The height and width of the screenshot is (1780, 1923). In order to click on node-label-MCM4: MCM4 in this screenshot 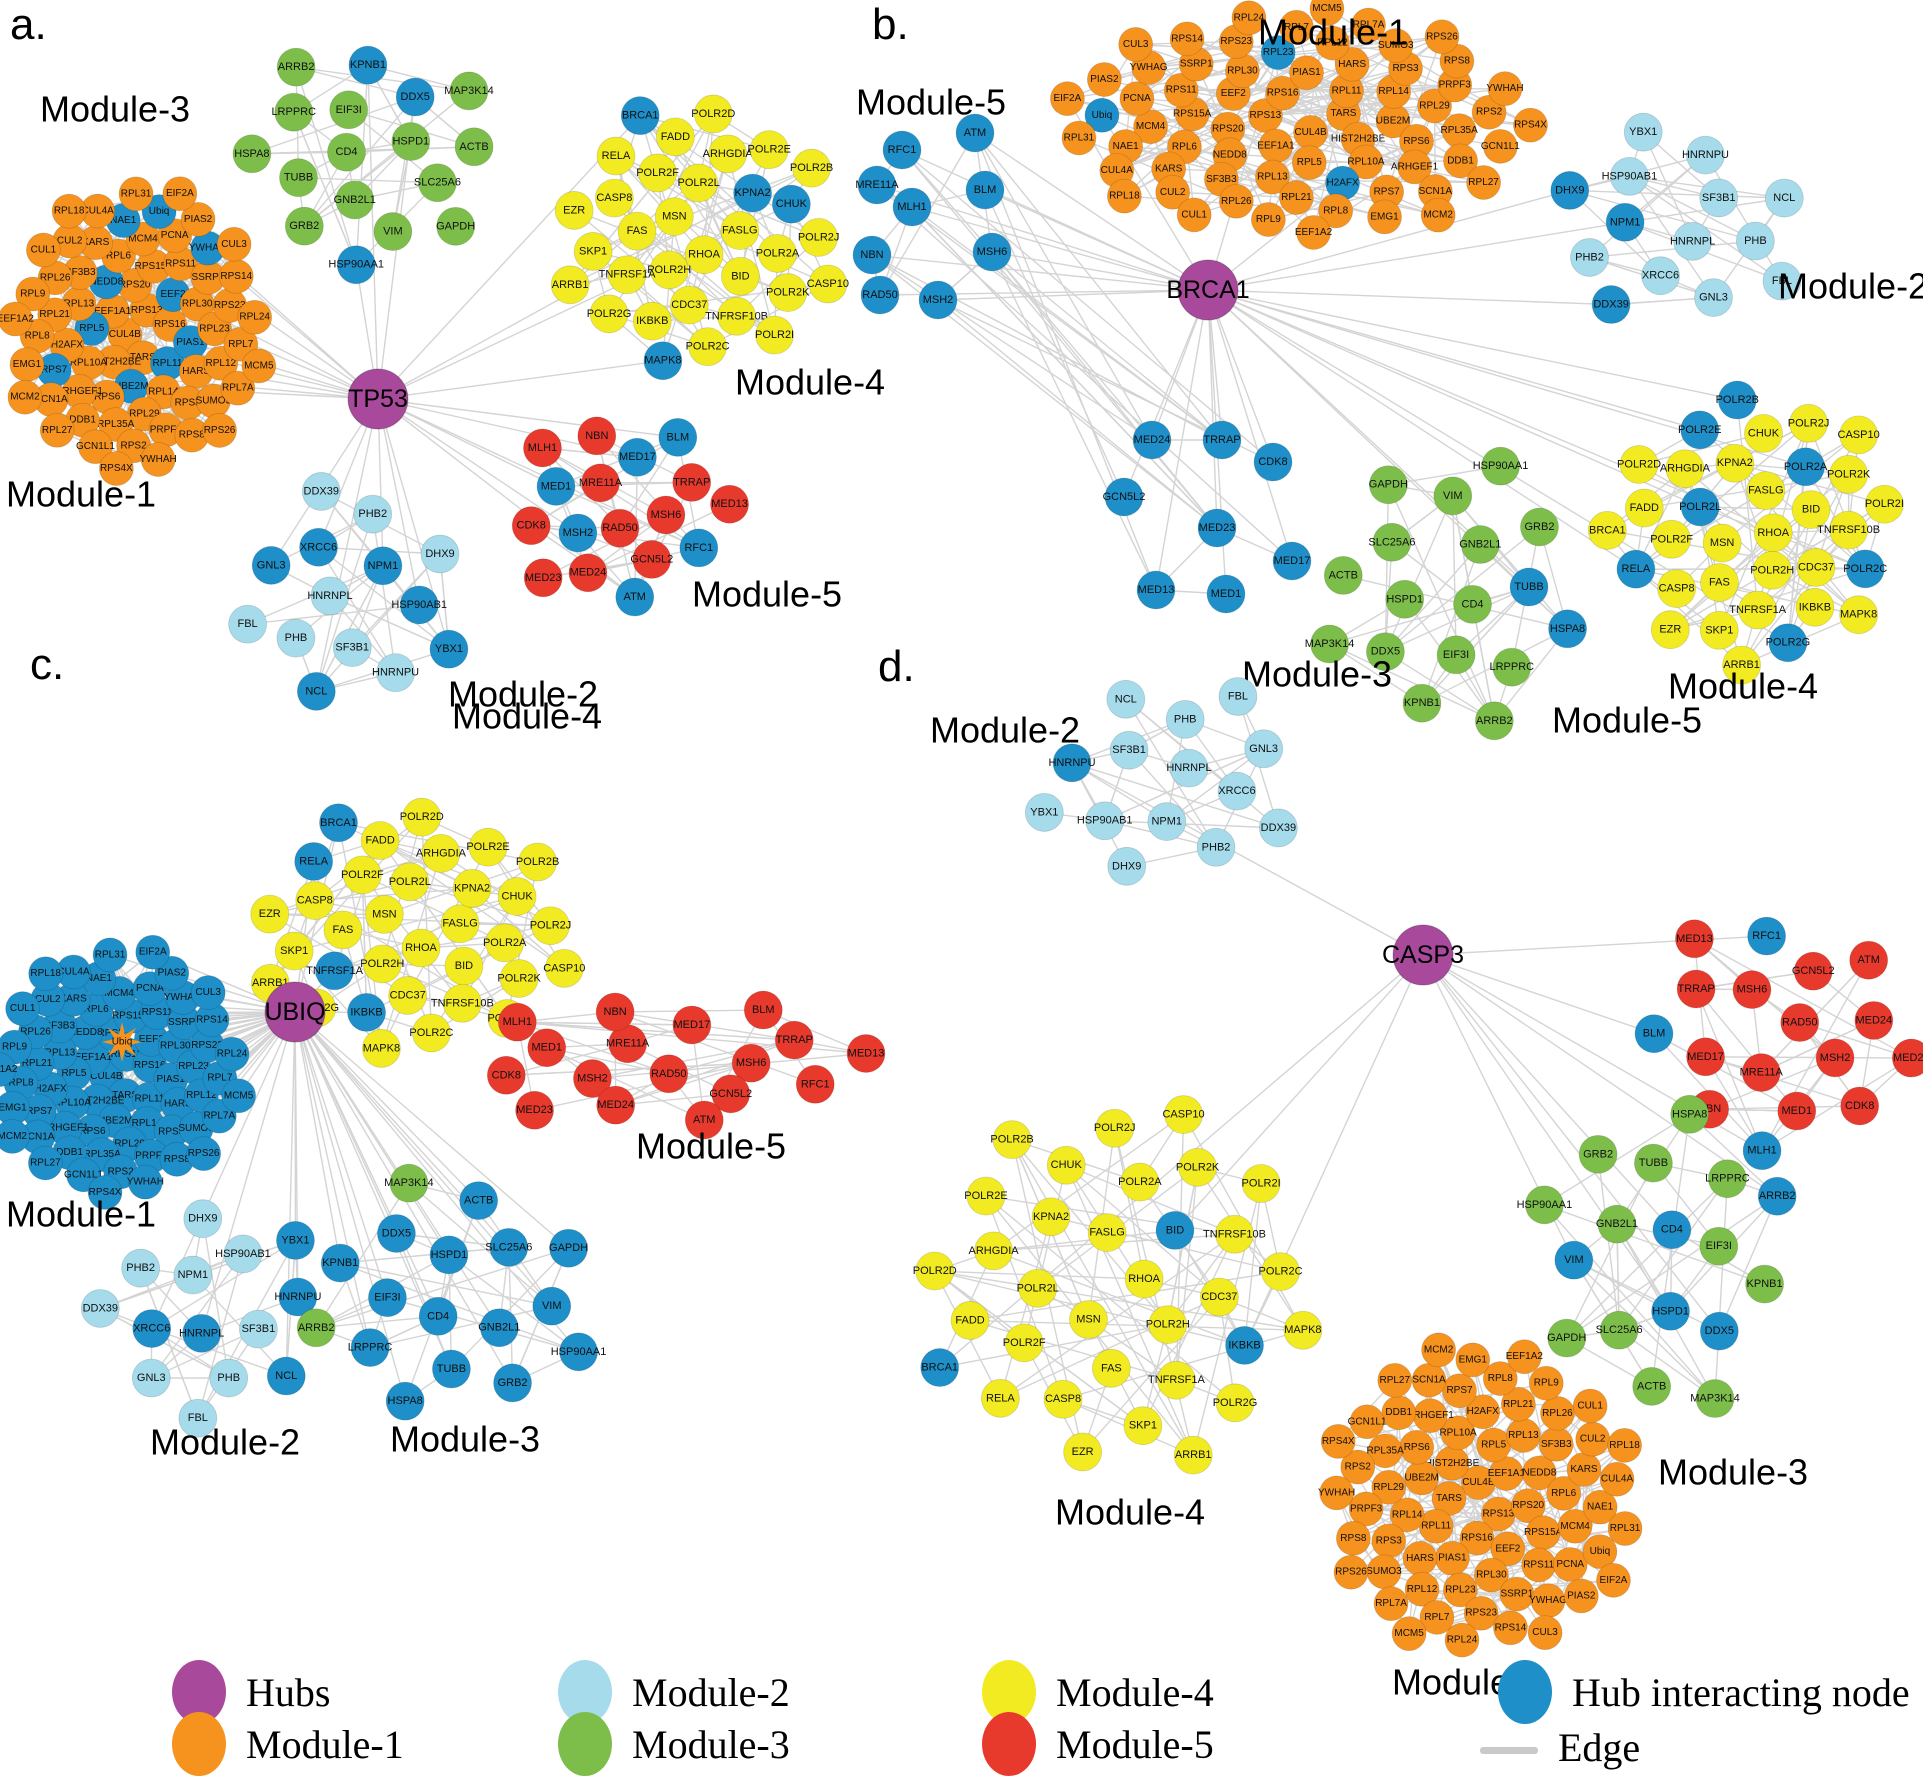, I will do `click(1575, 1526)`.